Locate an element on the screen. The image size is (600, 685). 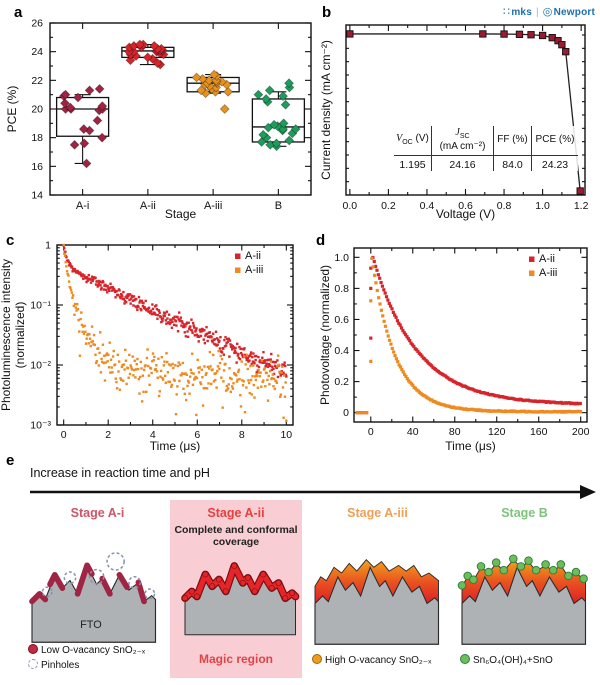
mks-logo: ∷mks is located at coordinates (517, 12).